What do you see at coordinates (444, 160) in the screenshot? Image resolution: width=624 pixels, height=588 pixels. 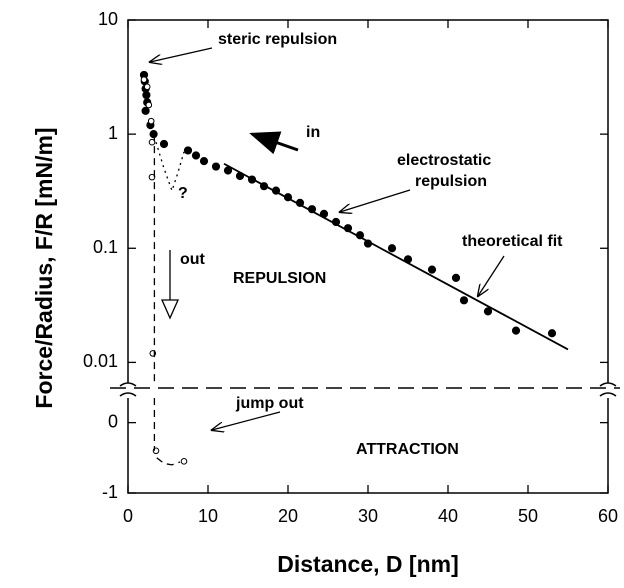 I see `annotation: electrostatic` at bounding box center [444, 160].